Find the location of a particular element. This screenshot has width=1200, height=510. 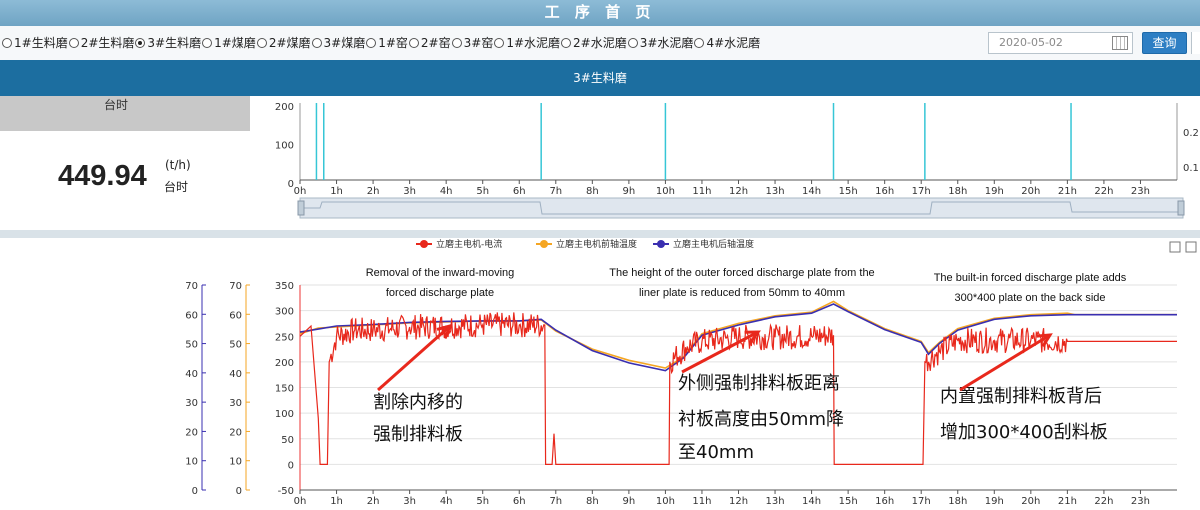

summary-header-label: 台时 is located at coordinates (116, 105).